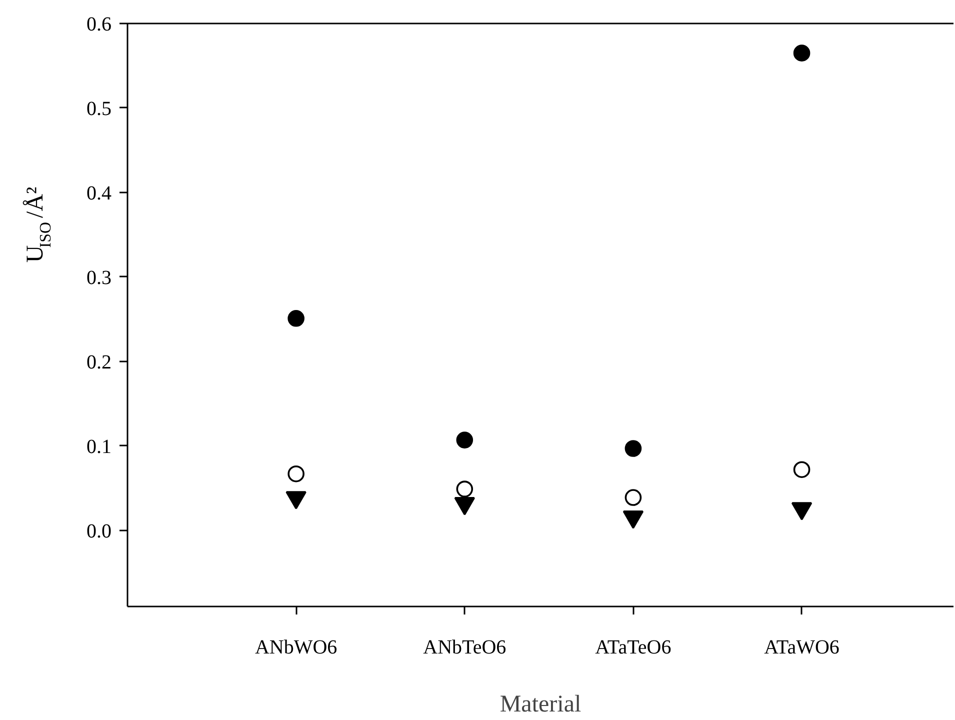  I want to click on y-tick-label: 0.5, so click(99, 109).